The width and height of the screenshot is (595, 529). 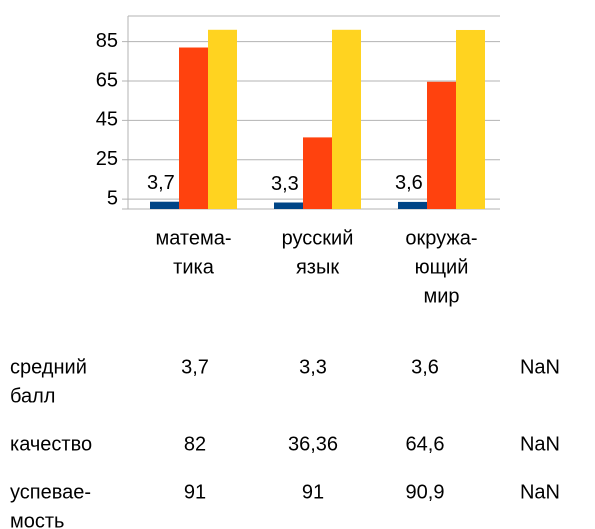 I want to click on y-tick-label: 5, so click(x=112, y=198).